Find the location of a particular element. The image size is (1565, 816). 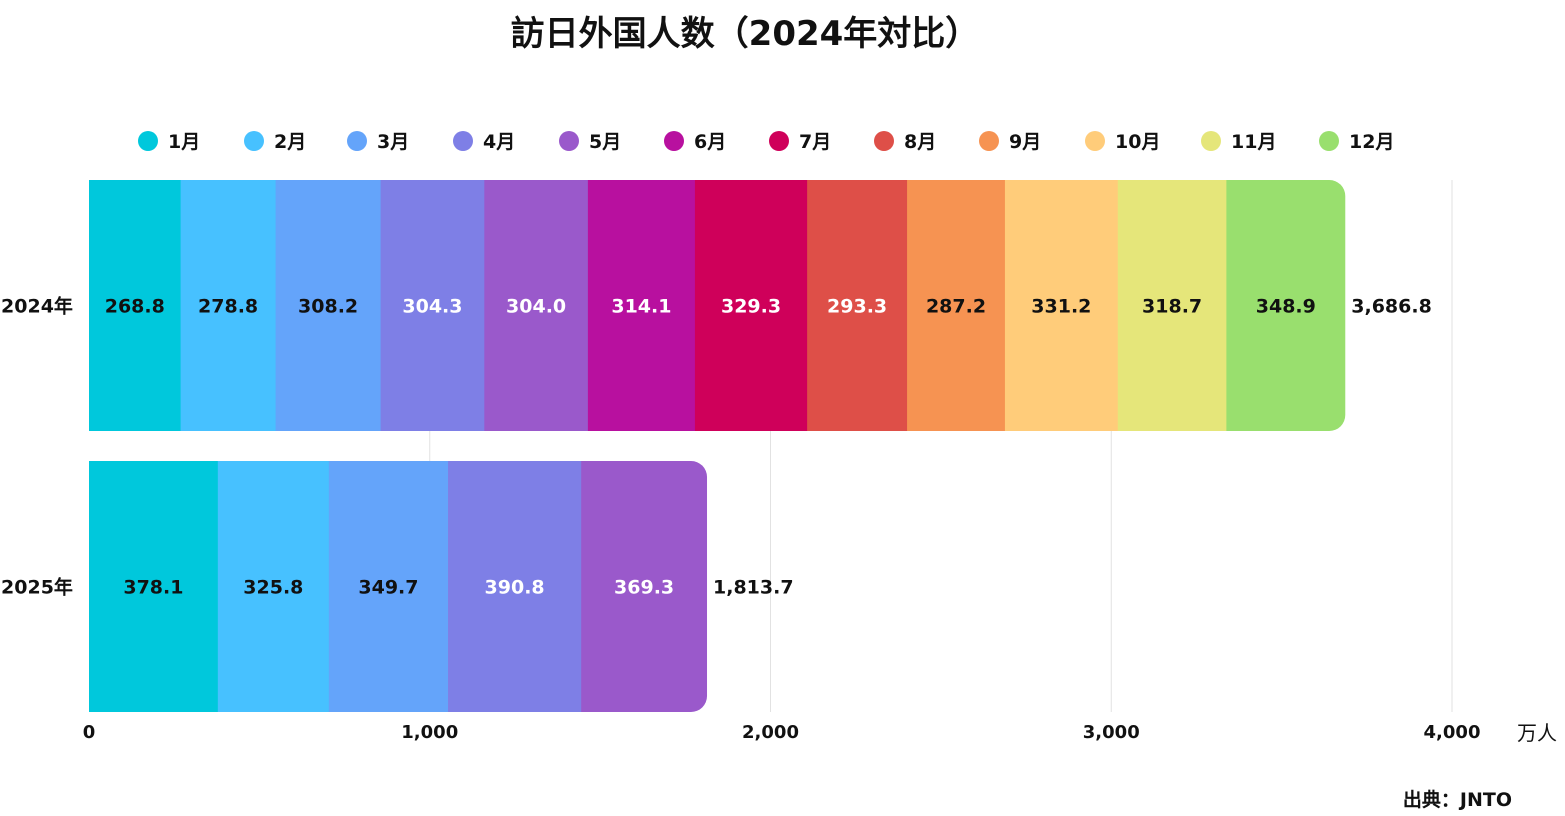

legend-label: 4月 is located at coordinates (499, 142).